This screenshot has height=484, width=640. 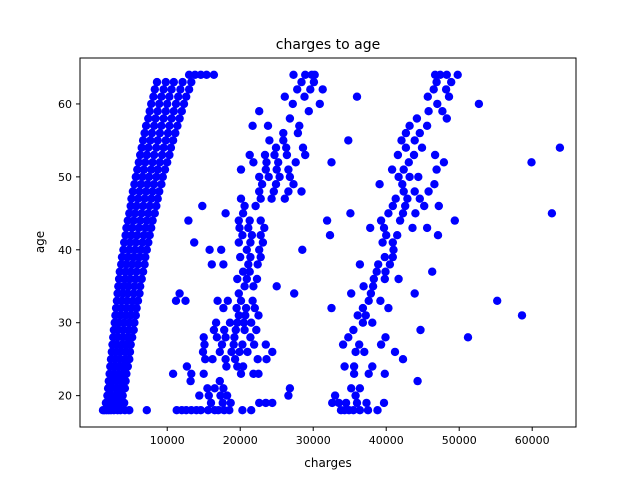 What do you see at coordinates (167, 440) in the screenshot?
I see `x-tick-label: 10000` at bounding box center [167, 440].